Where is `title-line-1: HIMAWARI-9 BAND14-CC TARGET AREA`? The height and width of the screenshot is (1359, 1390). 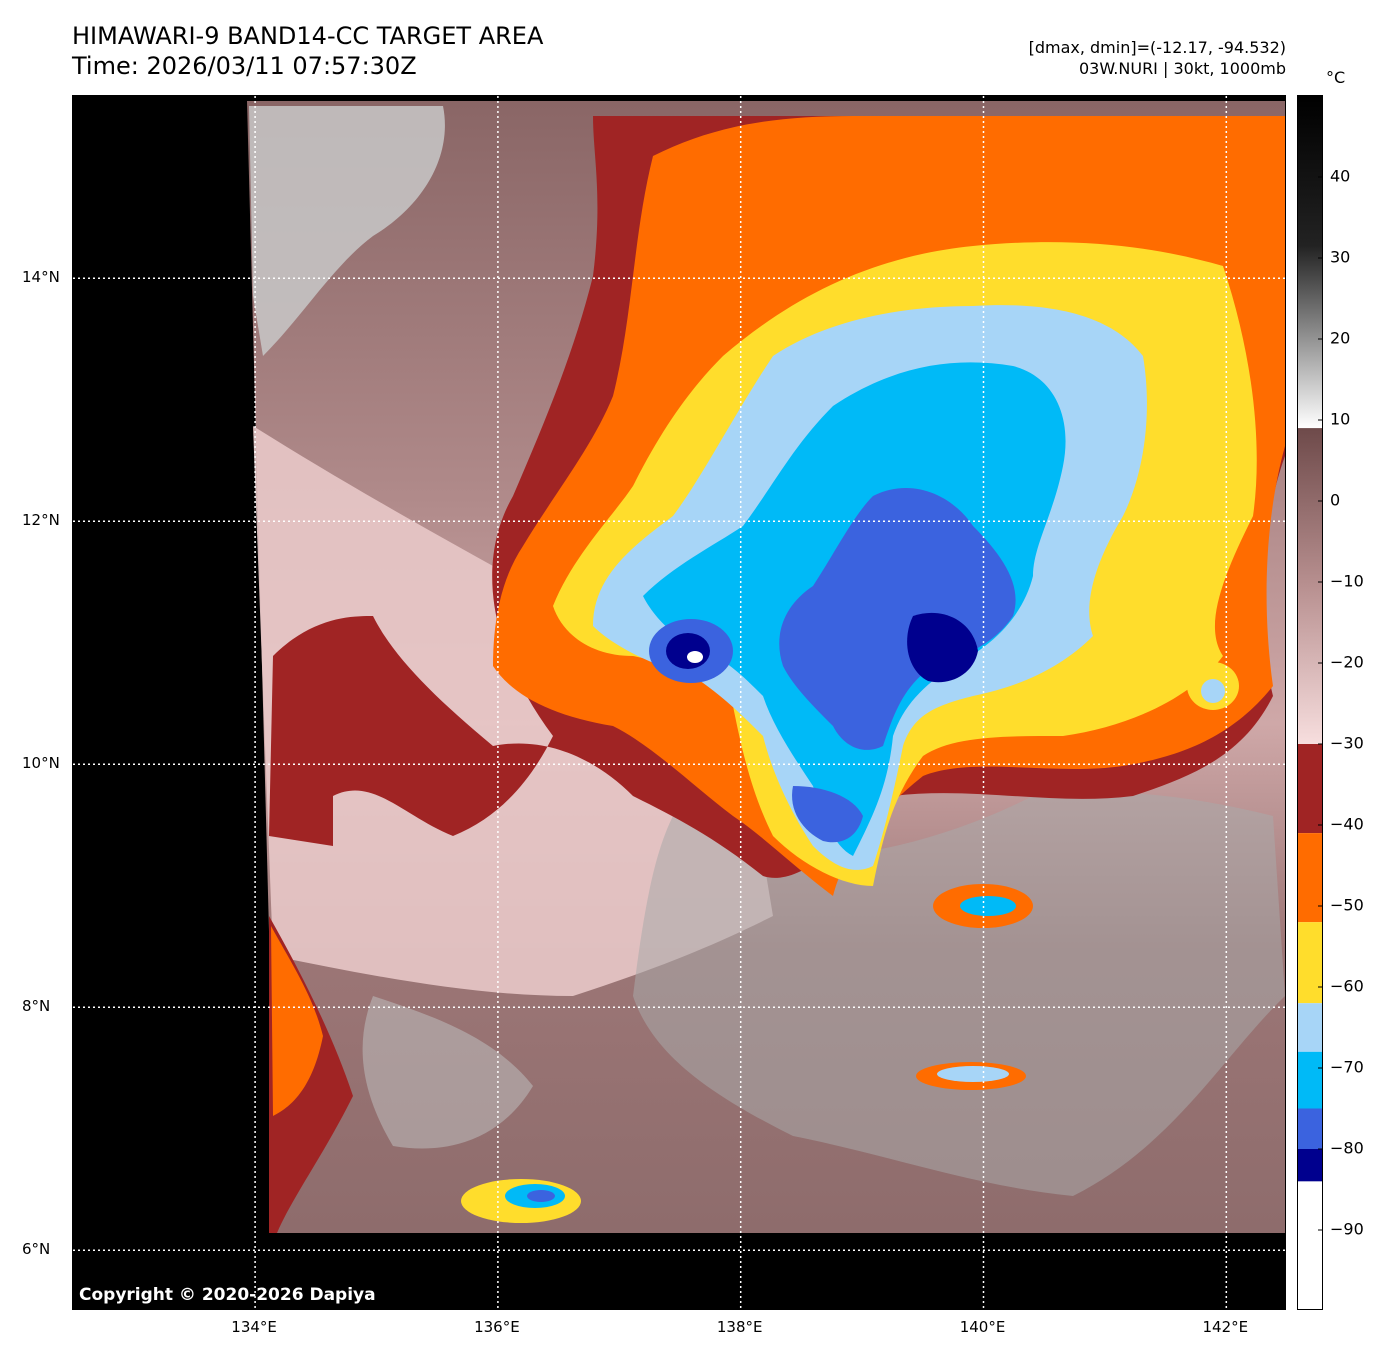 title-line-1: HIMAWARI-9 BAND14-CC TARGET AREA is located at coordinates (308, 36).